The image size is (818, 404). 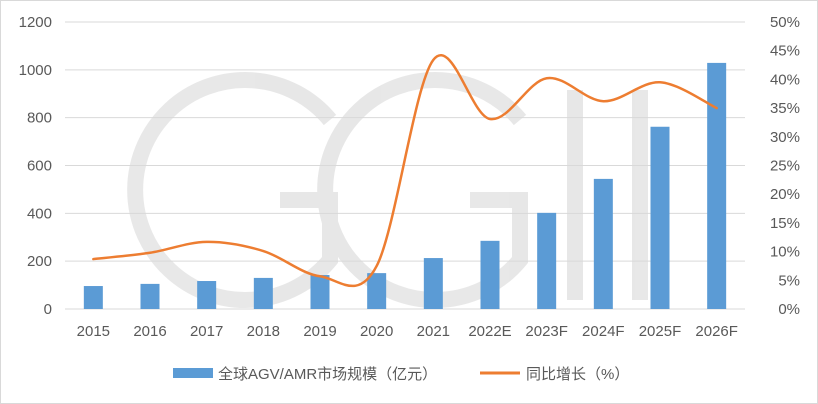 What do you see at coordinates (93, 331) in the screenshot?
I see `x-tick-label: 2015` at bounding box center [93, 331].